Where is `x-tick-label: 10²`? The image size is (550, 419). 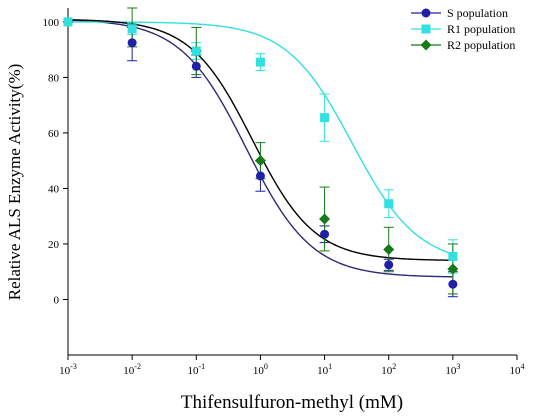
x-tick-label: 10² is located at coordinates (388, 369).